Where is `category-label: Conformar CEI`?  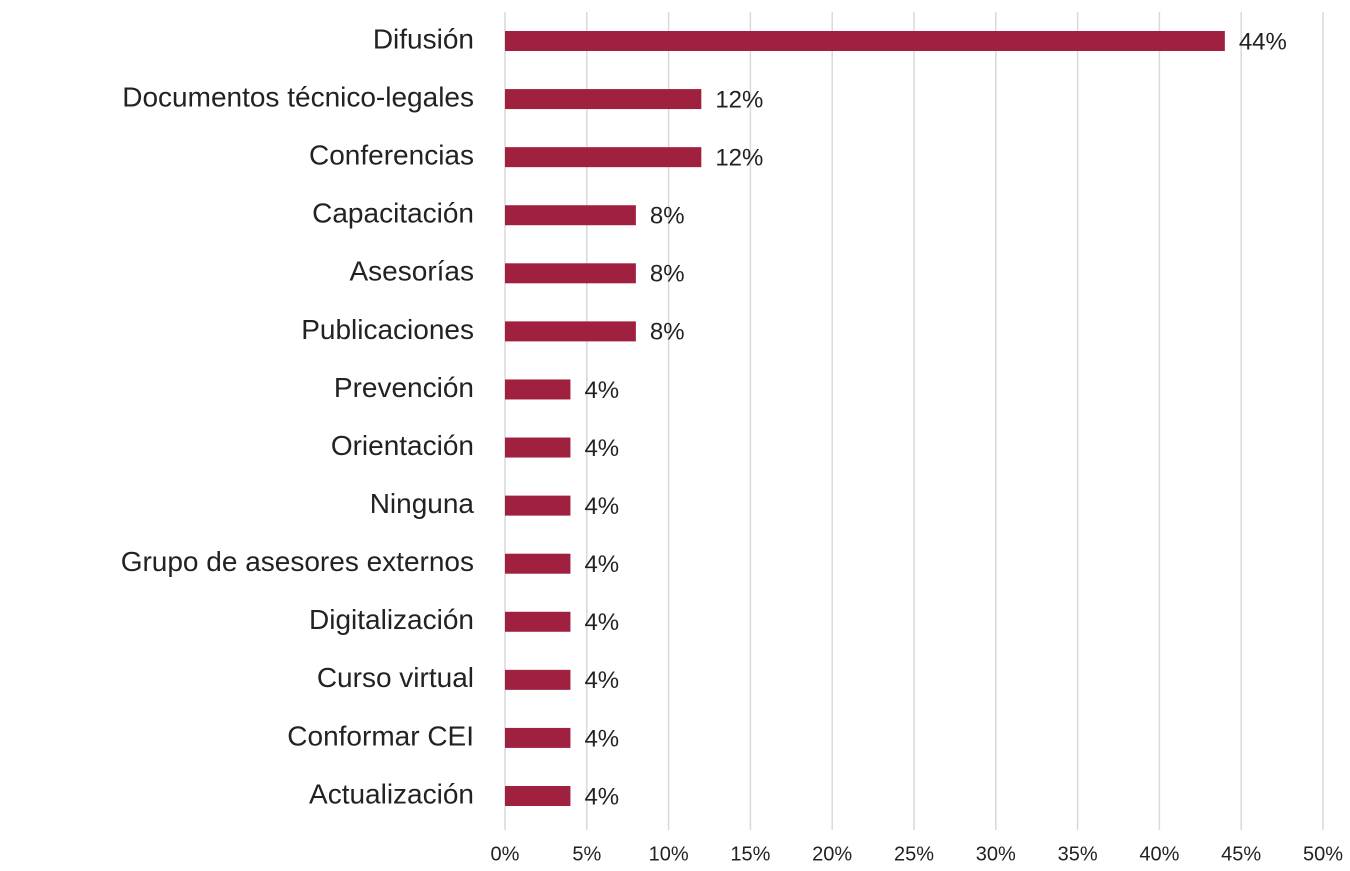
category-label: Conformar CEI is located at coordinates (380, 735).